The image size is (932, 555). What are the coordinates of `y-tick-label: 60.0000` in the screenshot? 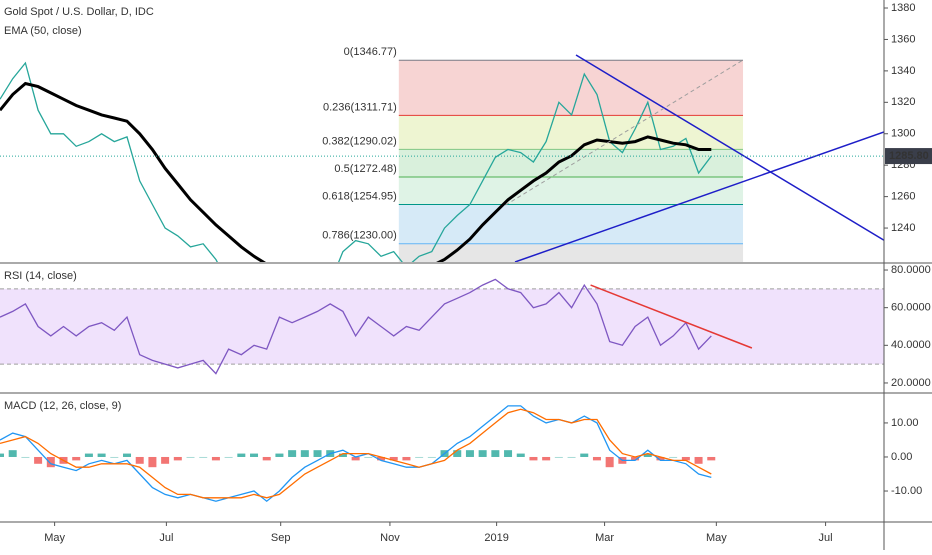 It's located at (911, 308).